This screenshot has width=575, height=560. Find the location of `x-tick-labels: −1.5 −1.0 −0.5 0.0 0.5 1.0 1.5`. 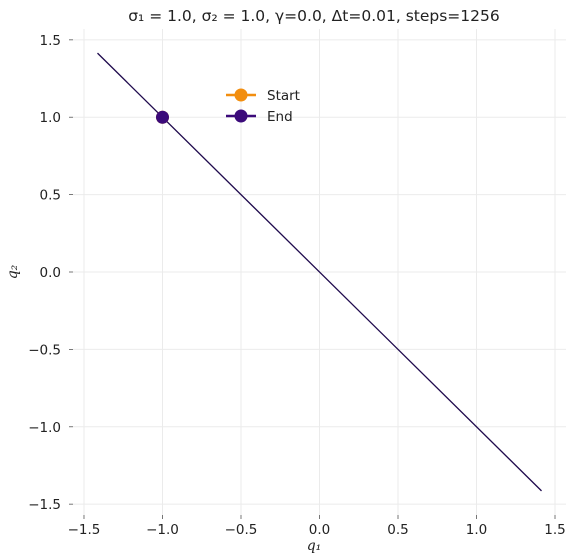

x-tick-labels: −1.5 −1.0 −0.5 0.0 0.5 1.0 1.5 is located at coordinates (317, 530).